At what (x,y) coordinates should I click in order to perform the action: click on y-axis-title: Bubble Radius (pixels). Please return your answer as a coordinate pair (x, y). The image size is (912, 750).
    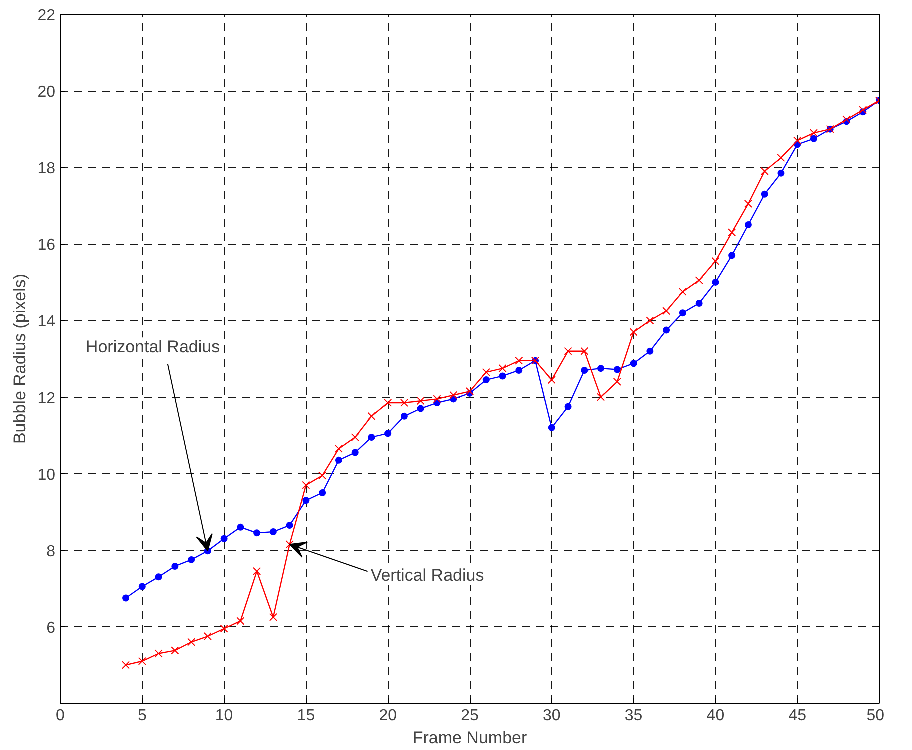
    Looking at the image, I should click on (20, 359).